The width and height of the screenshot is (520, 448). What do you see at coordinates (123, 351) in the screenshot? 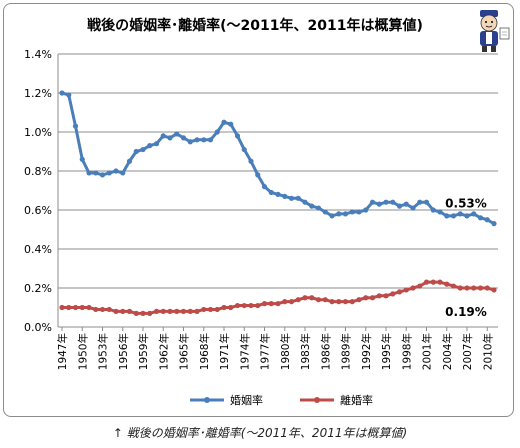
I see `x-tick-label: 1956年` at bounding box center [123, 351].